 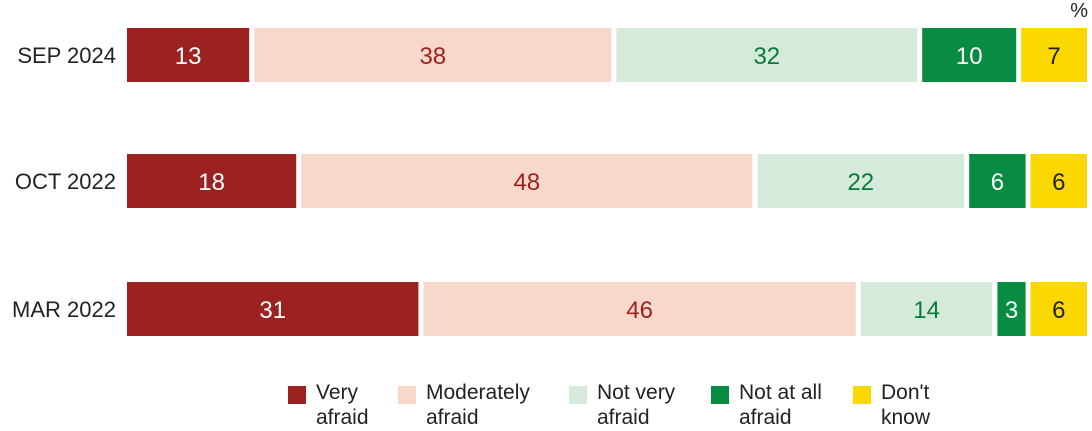 I want to click on legend-item: Moderately afraid, so click(x=464, y=405).